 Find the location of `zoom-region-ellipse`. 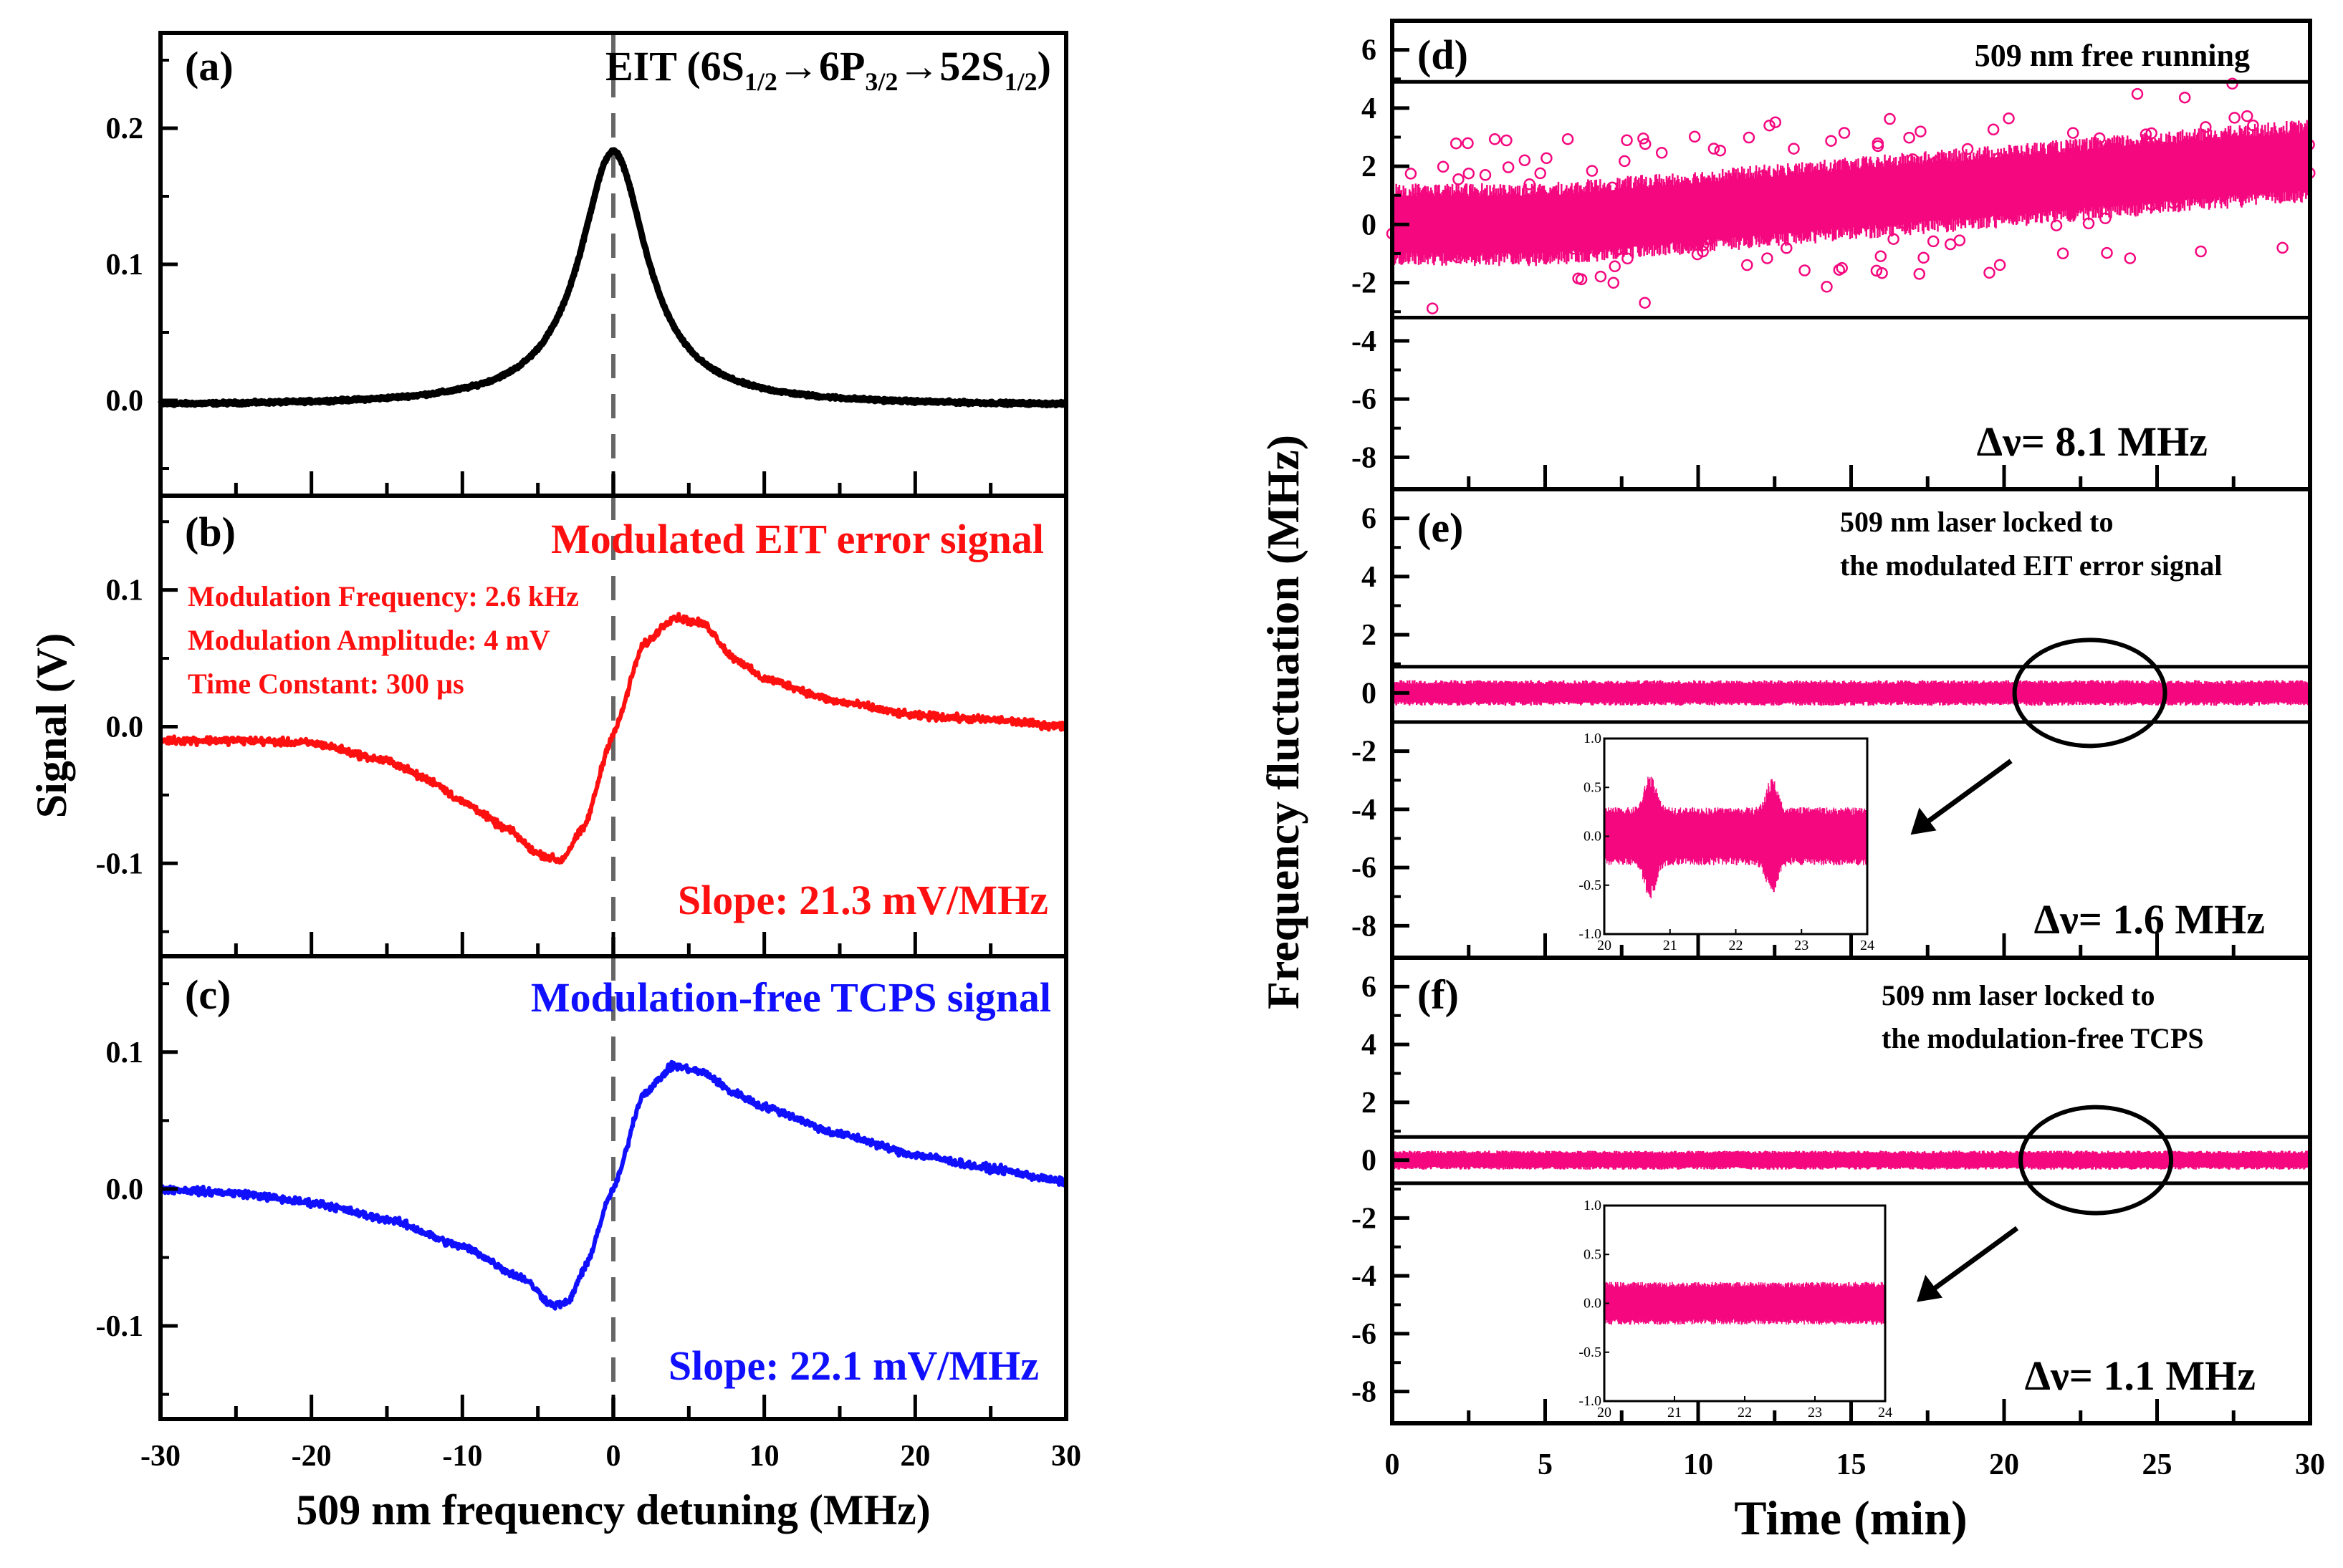

zoom-region-ellipse is located at coordinates (2090, 694).